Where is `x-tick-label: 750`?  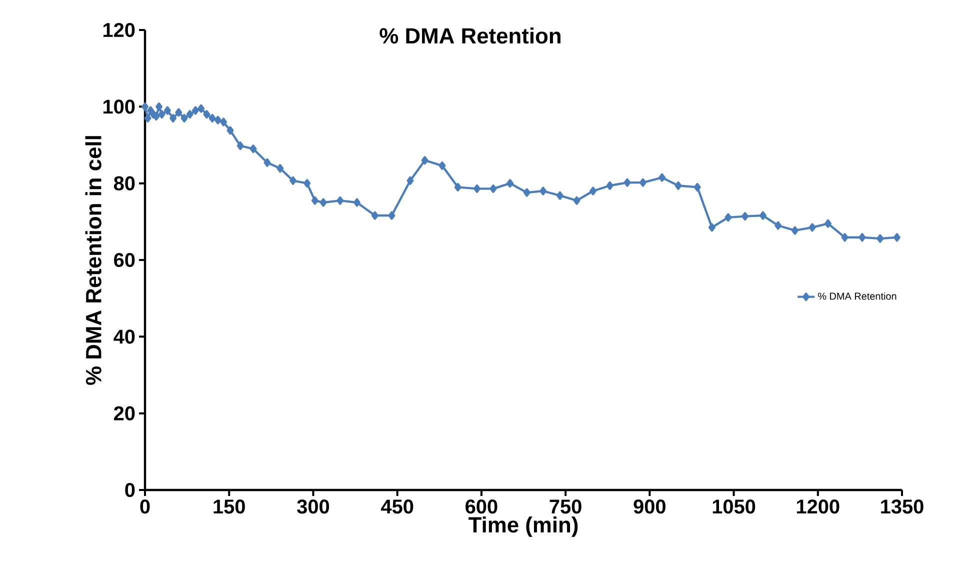
x-tick-label: 750 is located at coordinates (566, 507).